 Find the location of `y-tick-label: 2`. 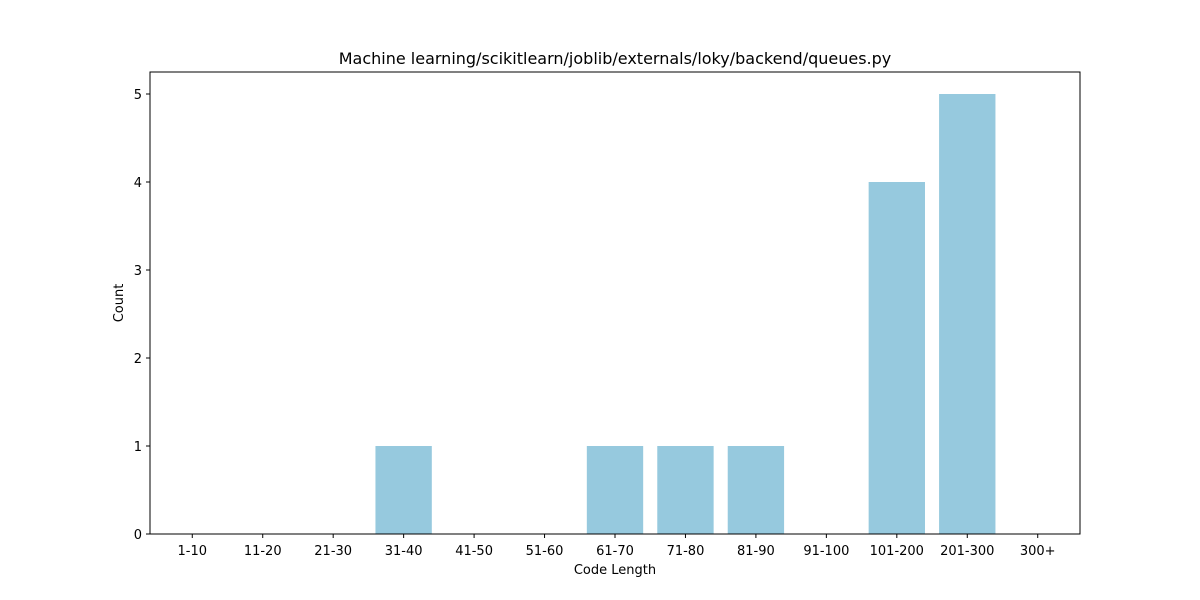

y-tick-label: 2 is located at coordinates (138, 359).